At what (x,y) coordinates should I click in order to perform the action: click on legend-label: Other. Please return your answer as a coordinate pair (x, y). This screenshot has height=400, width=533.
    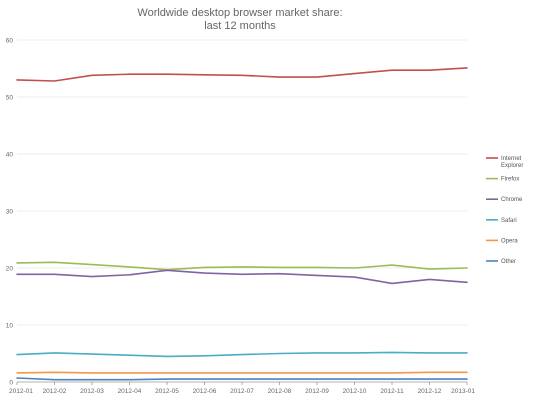
    Looking at the image, I should click on (508, 262).